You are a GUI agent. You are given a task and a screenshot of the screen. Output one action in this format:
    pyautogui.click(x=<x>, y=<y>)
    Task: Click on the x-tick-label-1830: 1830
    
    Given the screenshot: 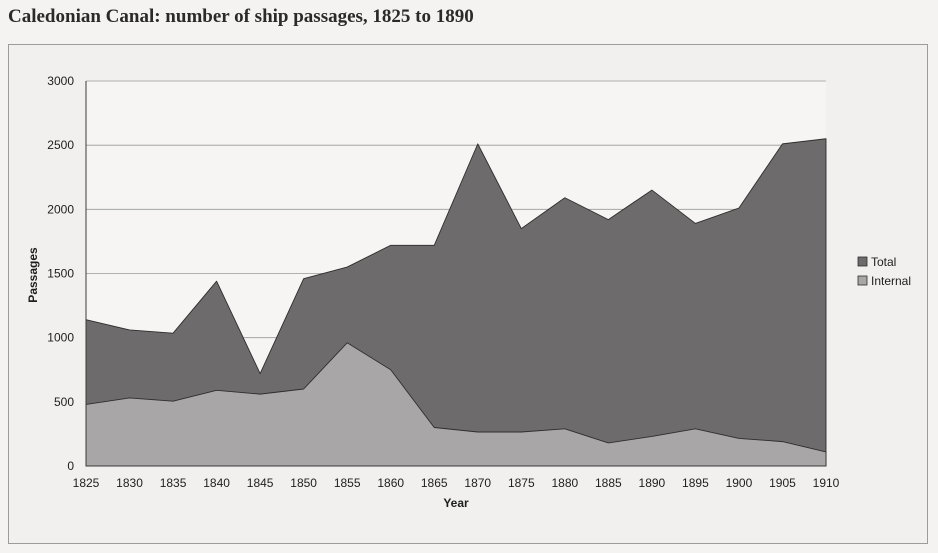 What is the action you would take?
    pyautogui.click(x=129, y=483)
    